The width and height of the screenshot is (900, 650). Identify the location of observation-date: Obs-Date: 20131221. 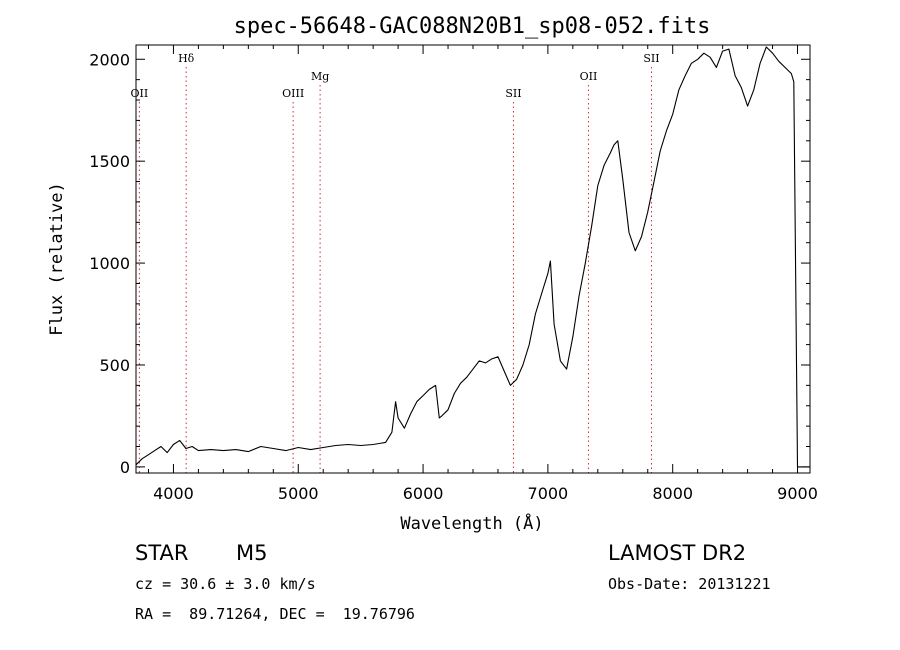
(689, 584).